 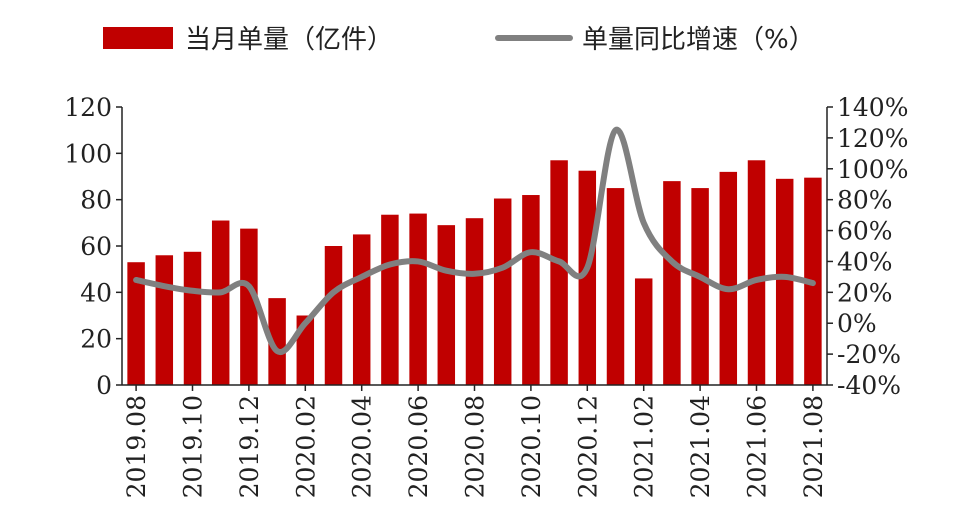 I want to click on right-tick-label: -40%, so click(x=869, y=385).